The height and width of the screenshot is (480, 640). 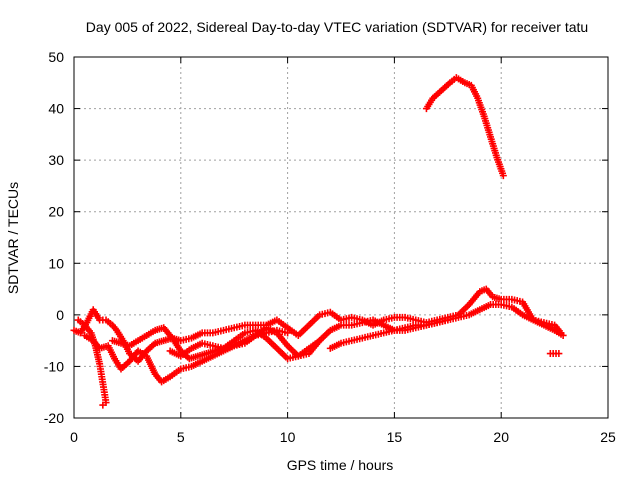 What do you see at coordinates (54, 237) in the screenshot?
I see `y-tick-labels: -20 -10 0 10 20 30 40 50` at bounding box center [54, 237].